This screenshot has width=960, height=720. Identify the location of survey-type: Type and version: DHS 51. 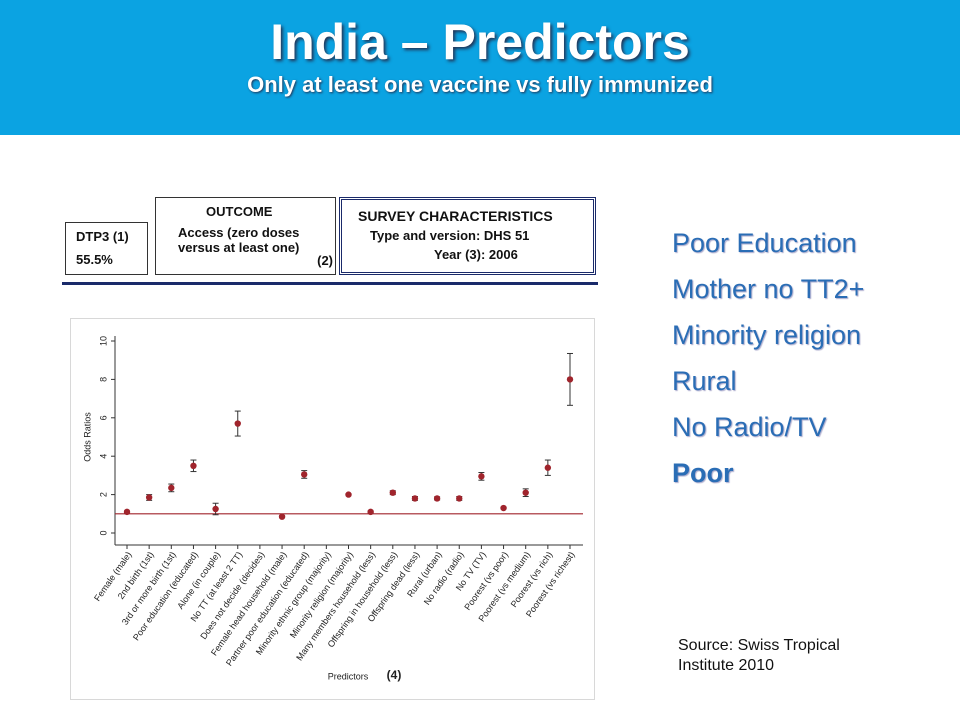
(450, 235).